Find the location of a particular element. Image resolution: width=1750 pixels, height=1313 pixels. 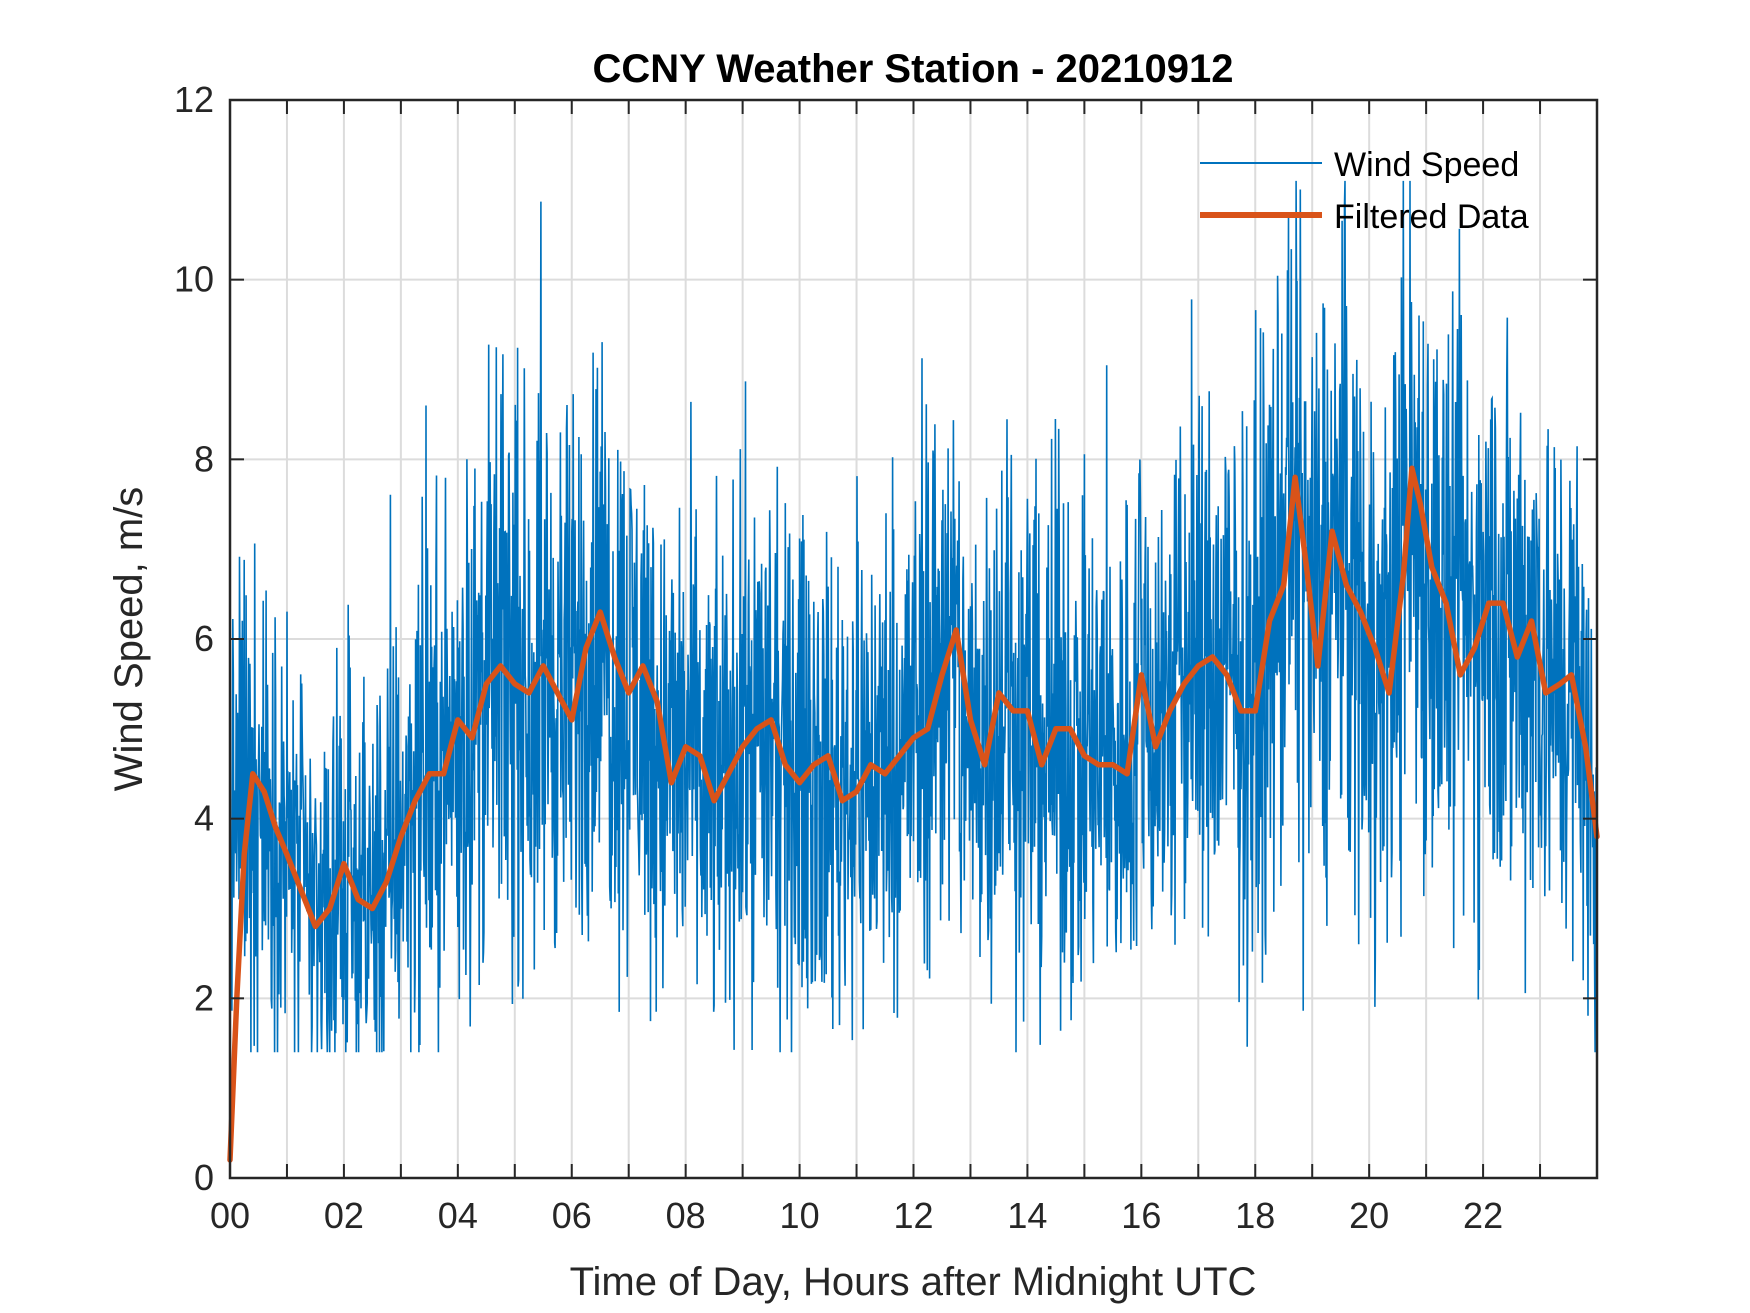

chart-title: CCNY Weather Station - 20210912 is located at coordinates (913, 69).